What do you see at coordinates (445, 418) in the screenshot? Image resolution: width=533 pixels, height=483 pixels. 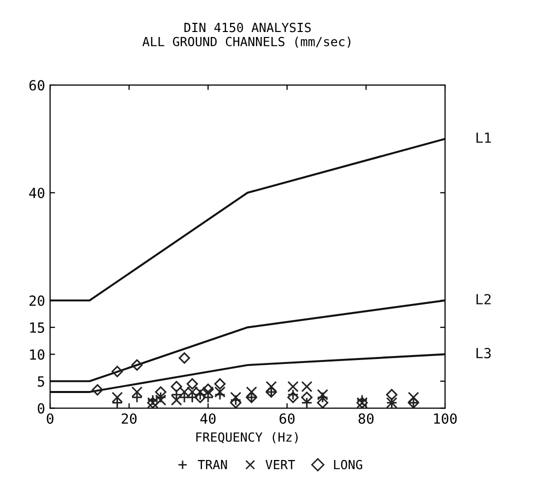 I see `x-tick-label: 100` at bounding box center [445, 418].